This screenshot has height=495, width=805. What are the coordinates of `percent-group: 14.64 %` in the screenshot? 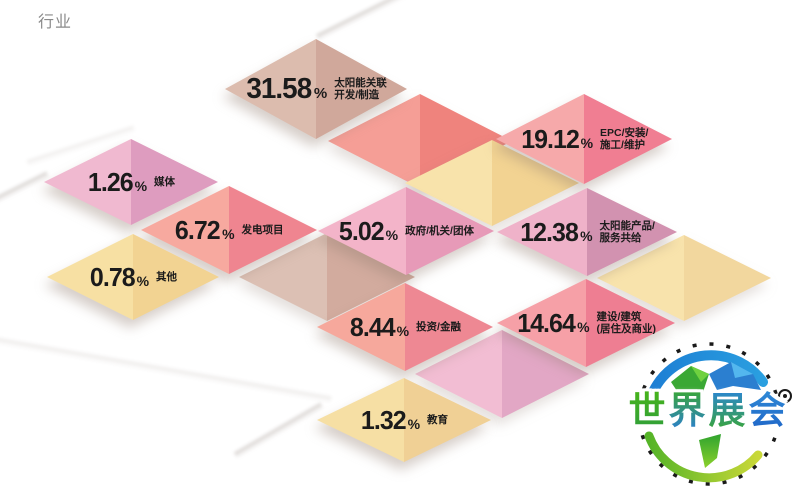 It's located at (553, 323).